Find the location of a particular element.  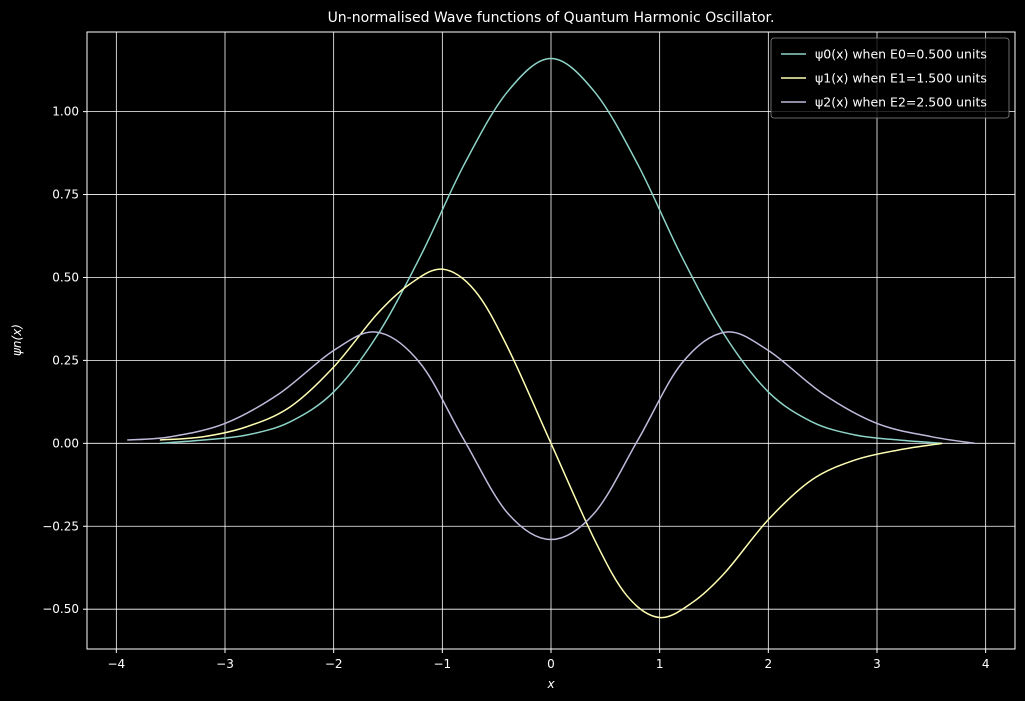

legend-label: ψ2(x) when E2=2.500 units is located at coordinates (901, 102).